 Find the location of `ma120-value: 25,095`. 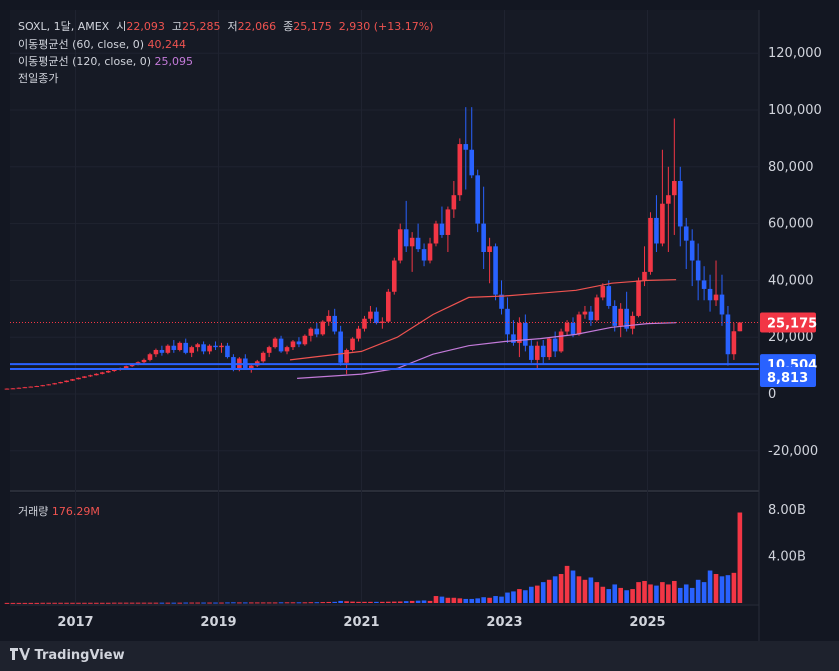

ma120-value: 25,095 is located at coordinates (174, 61).